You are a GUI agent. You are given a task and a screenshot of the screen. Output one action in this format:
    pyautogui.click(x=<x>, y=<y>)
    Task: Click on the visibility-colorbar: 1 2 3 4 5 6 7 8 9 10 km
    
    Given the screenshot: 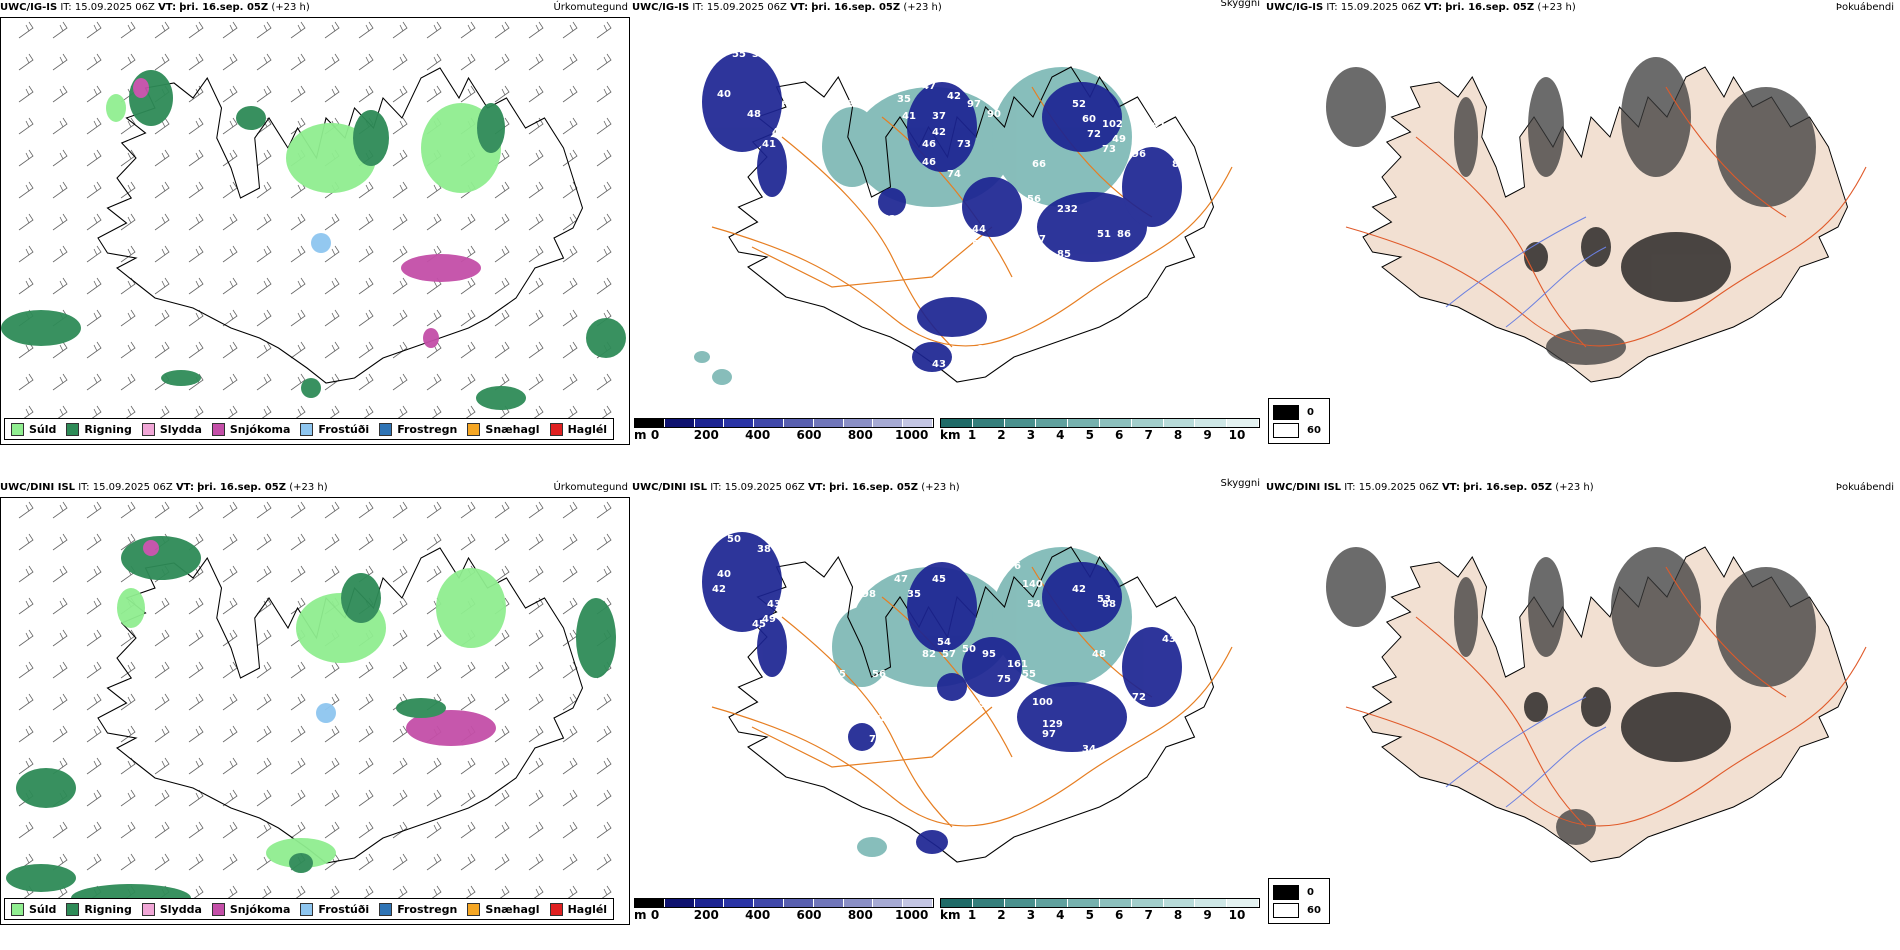 What is the action you would take?
    pyautogui.click(x=1100, y=431)
    